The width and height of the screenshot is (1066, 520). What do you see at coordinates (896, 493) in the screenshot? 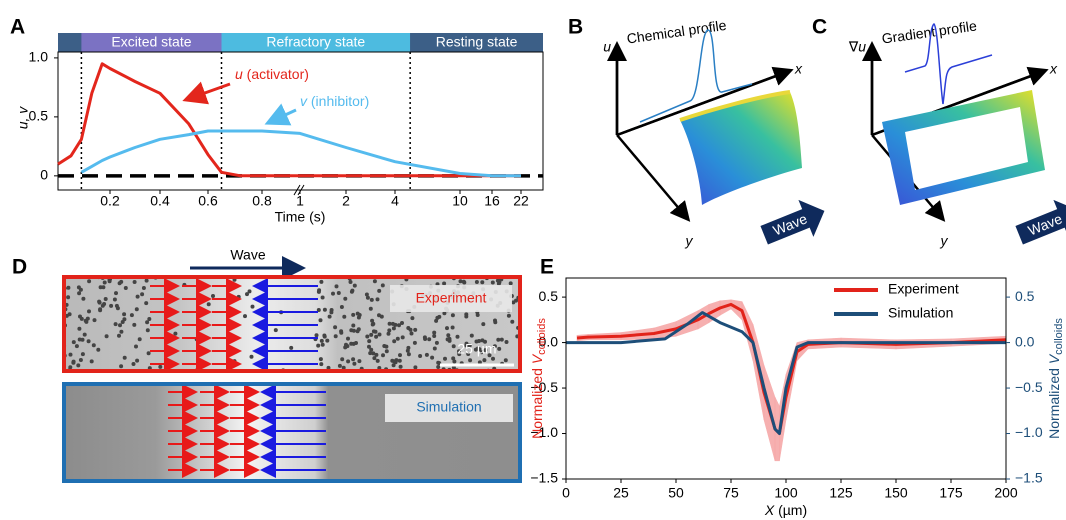
I see `x-tick-label: 150` at bounding box center [896, 493].